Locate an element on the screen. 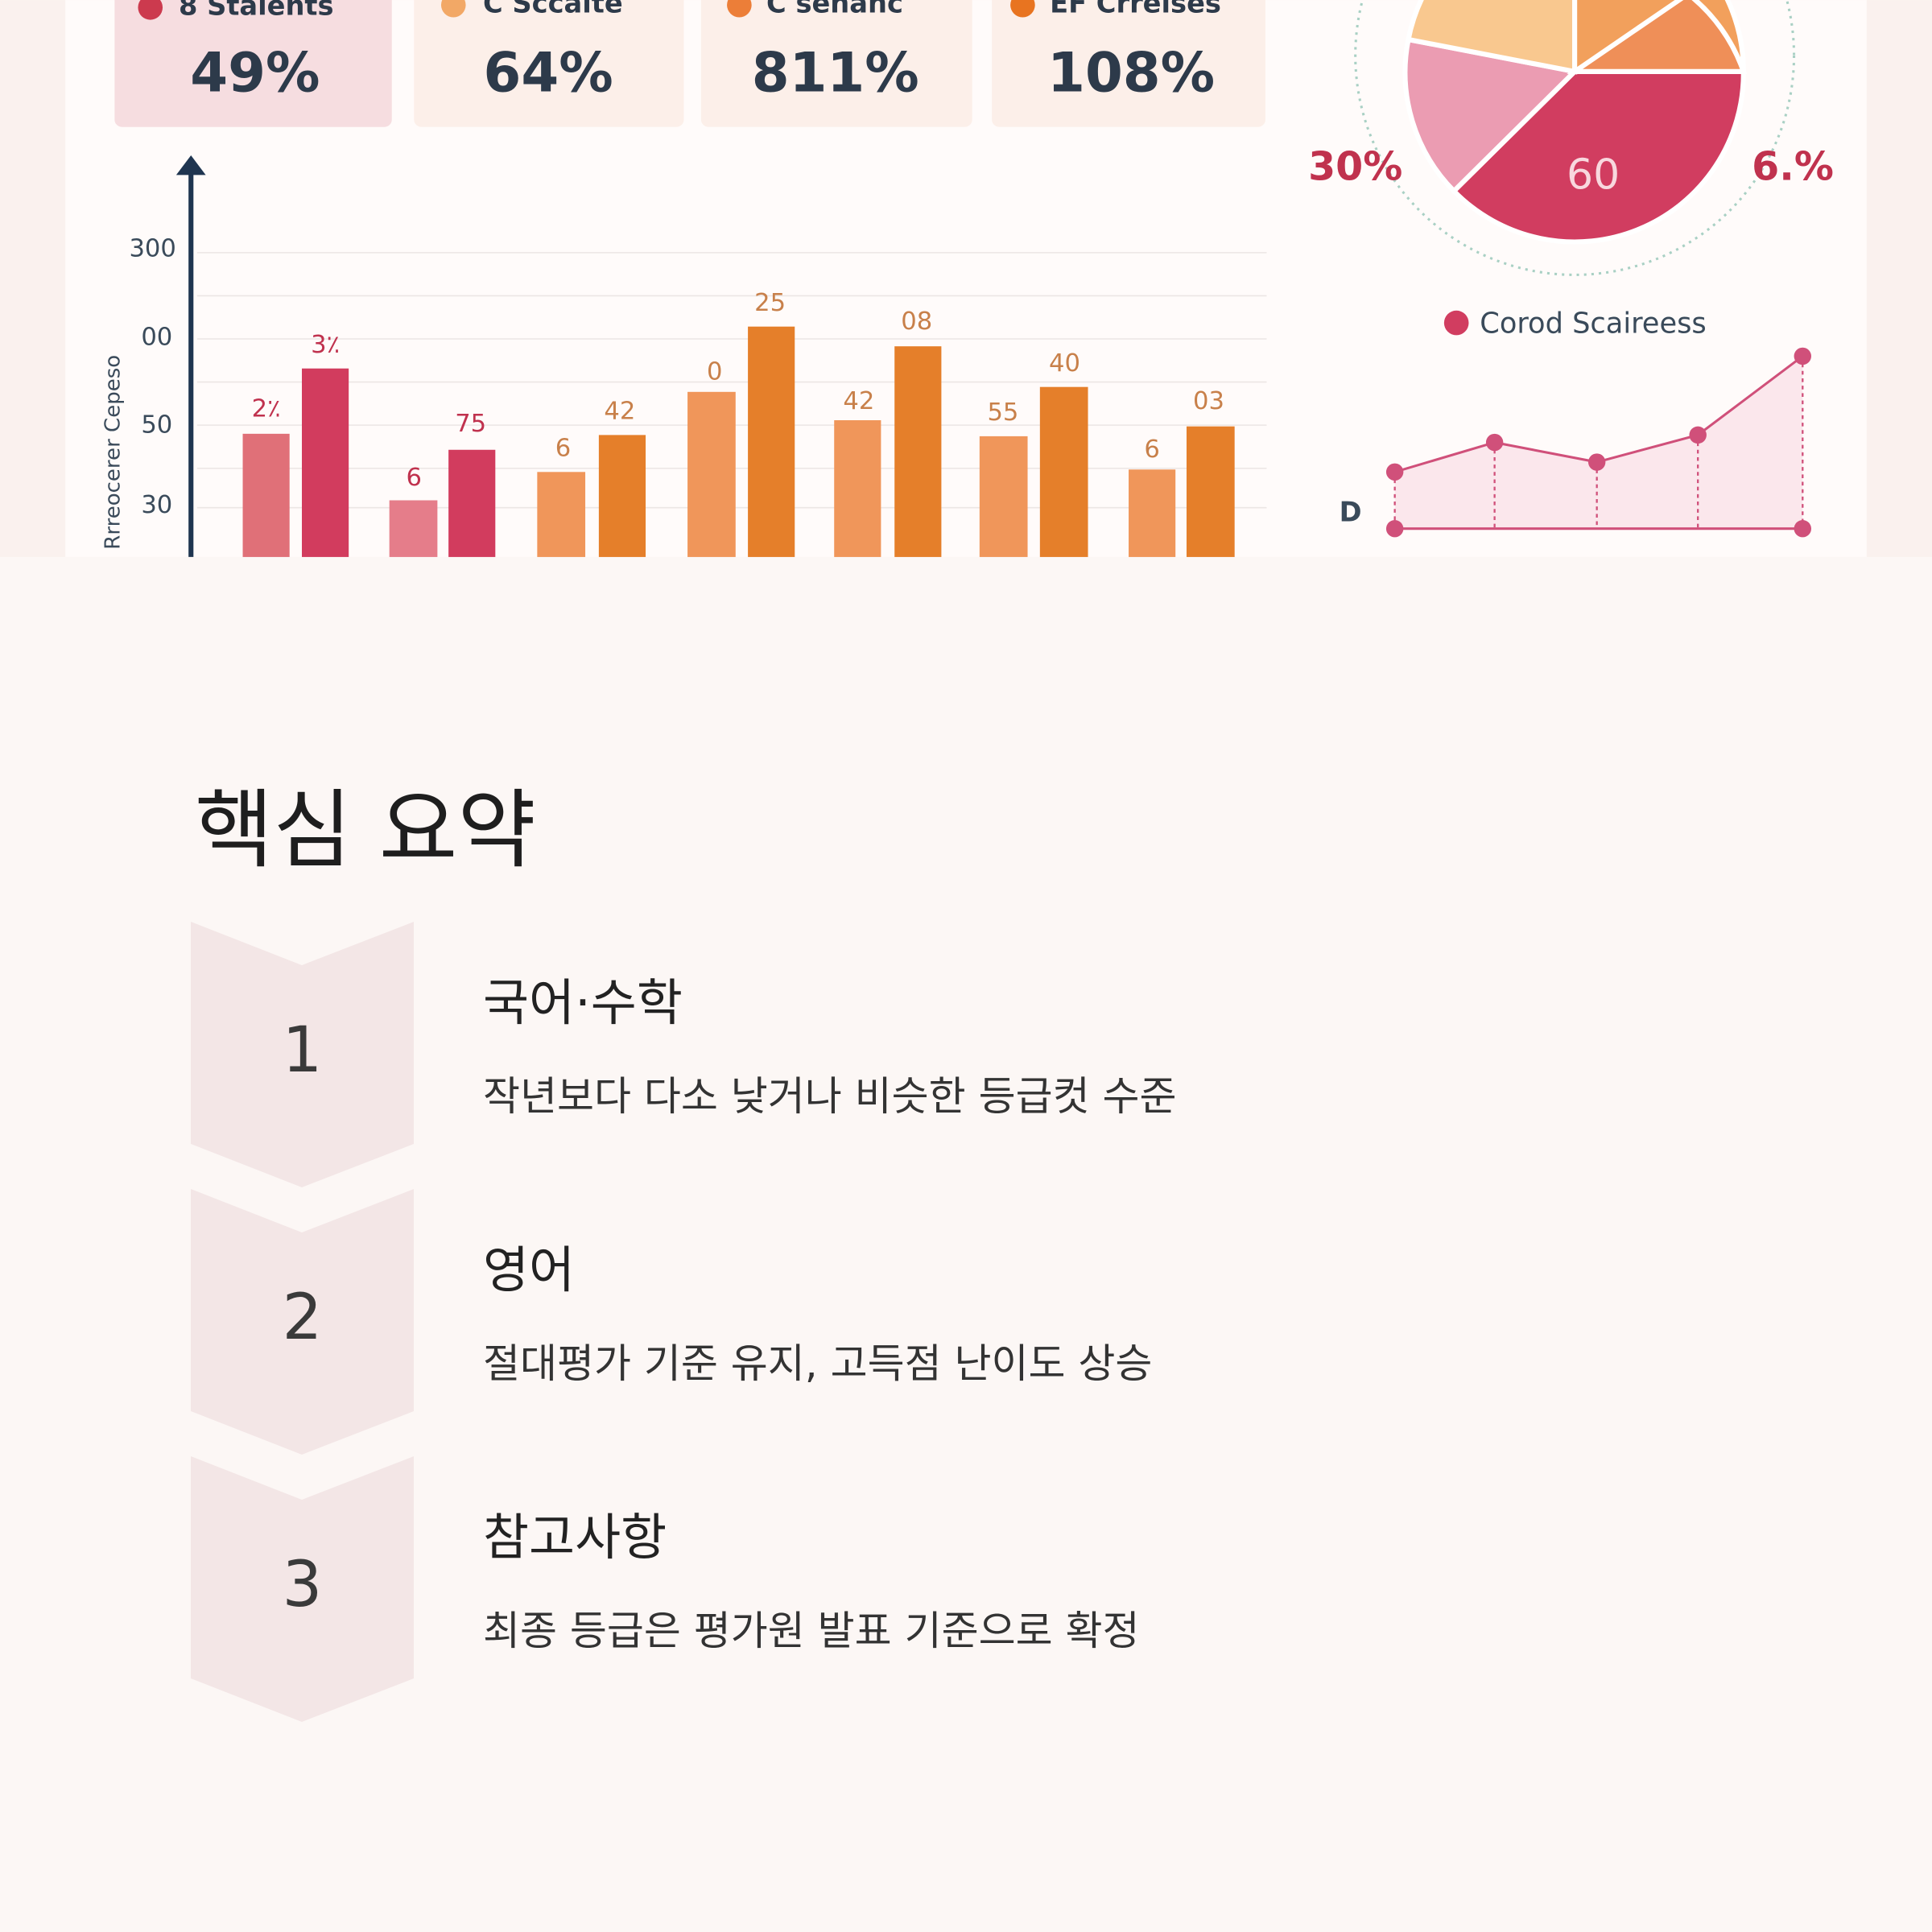  y-tick-label: 30 is located at coordinates (156, 505).